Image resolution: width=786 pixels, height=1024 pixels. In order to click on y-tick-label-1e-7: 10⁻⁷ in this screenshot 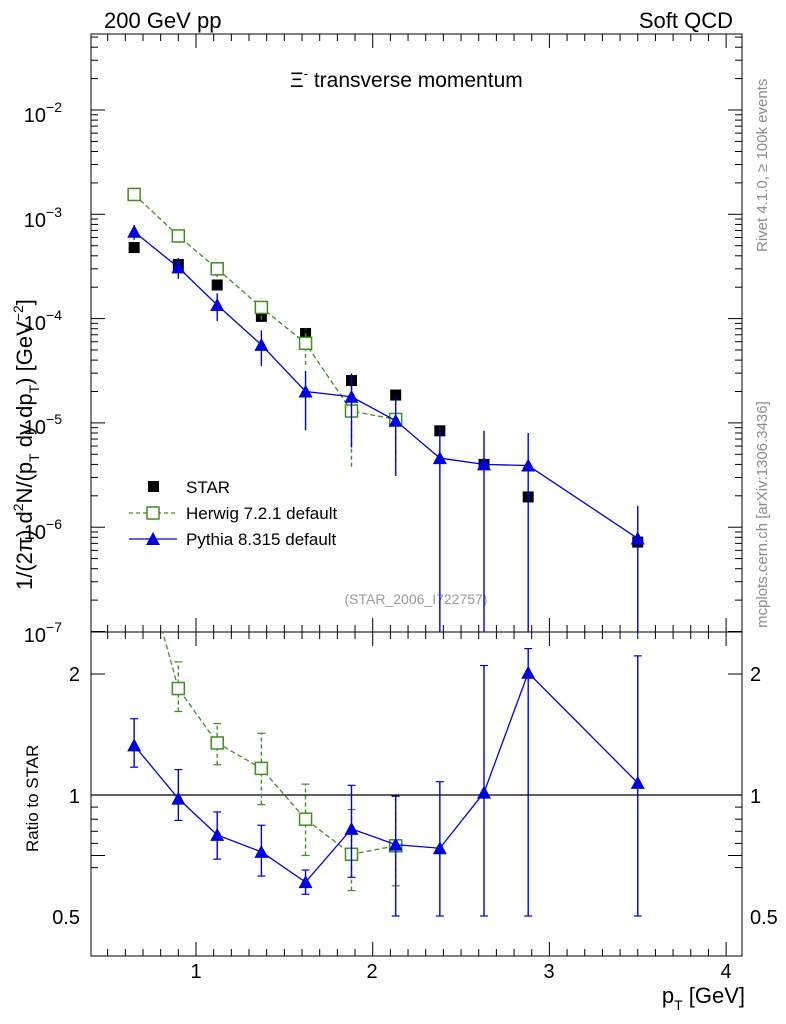, I will do `click(43, 633)`.